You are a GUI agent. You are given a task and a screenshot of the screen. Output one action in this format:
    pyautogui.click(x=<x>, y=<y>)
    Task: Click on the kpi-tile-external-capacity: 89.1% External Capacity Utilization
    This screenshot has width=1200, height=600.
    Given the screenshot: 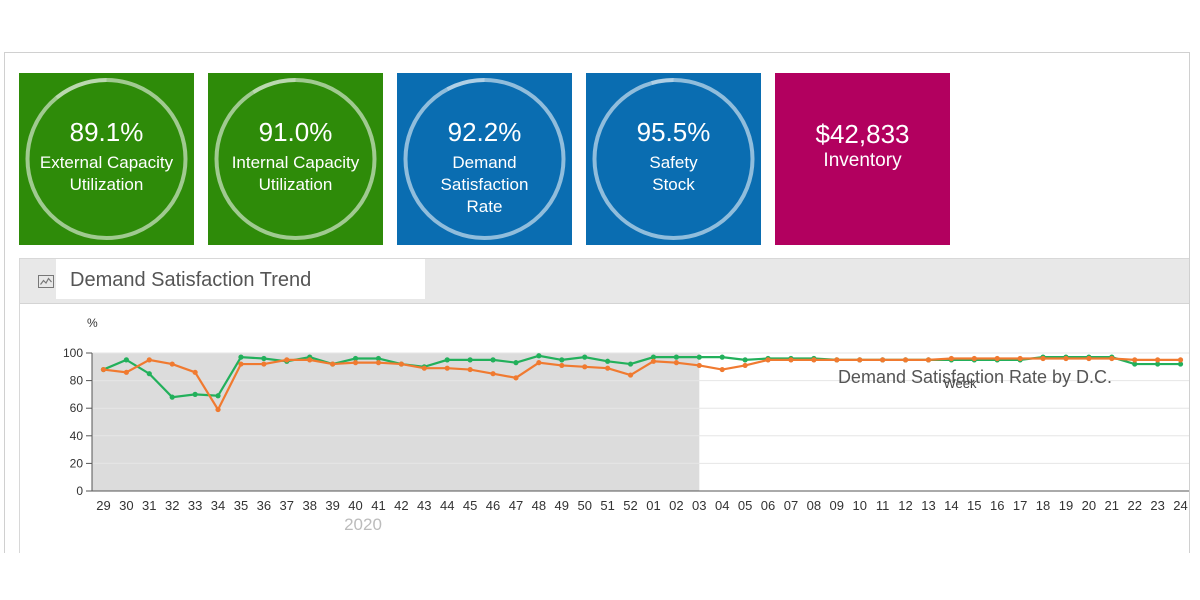 What is the action you would take?
    pyautogui.click(x=106, y=159)
    